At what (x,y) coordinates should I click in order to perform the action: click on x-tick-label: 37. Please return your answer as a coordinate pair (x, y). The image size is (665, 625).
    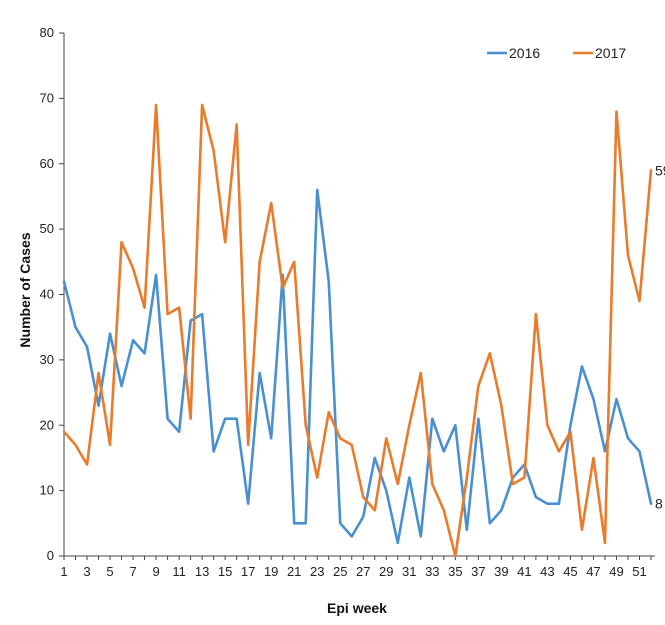
    Looking at the image, I should click on (478, 571).